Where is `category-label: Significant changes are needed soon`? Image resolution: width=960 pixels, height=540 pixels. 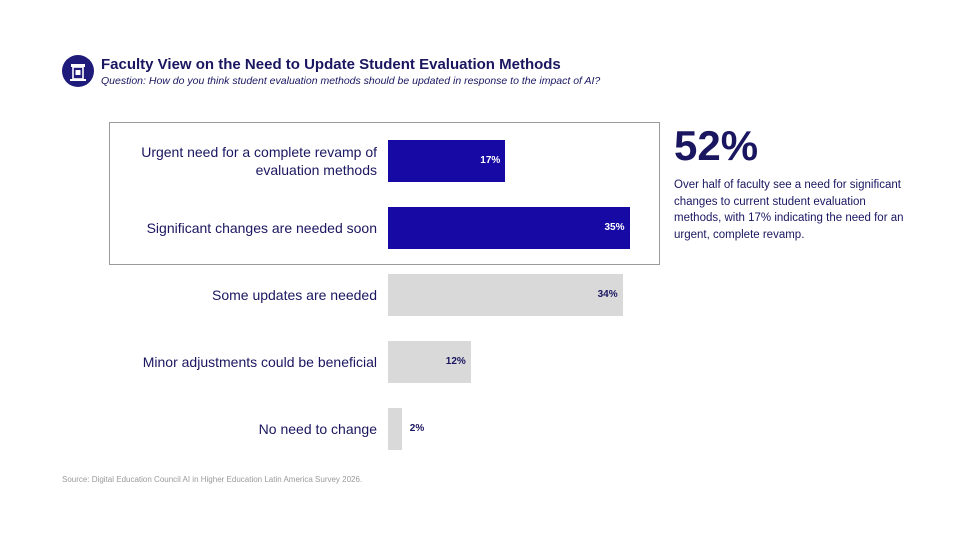 category-label: Significant changes are needed soon is located at coordinates (261, 228).